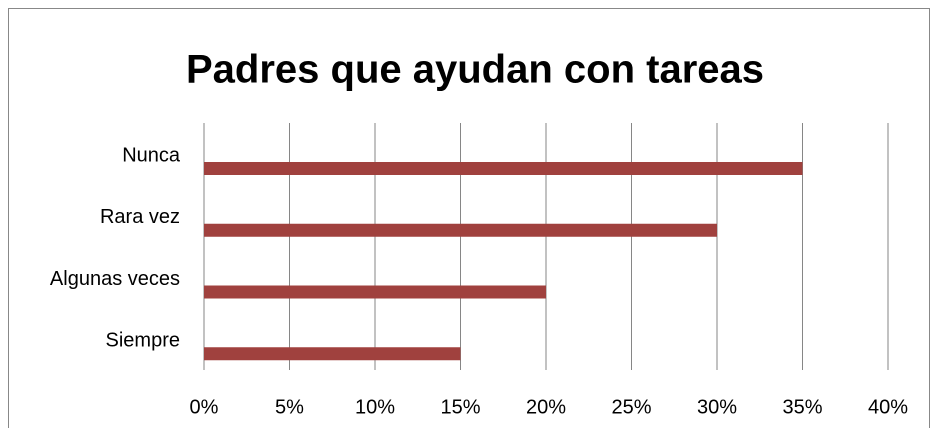 Image resolution: width=932 pixels, height=428 pixels. What do you see at coordinates (151, 155) in the screenshot?
I see `y-tick-label: Nunca` at bounding box center [151, 155].